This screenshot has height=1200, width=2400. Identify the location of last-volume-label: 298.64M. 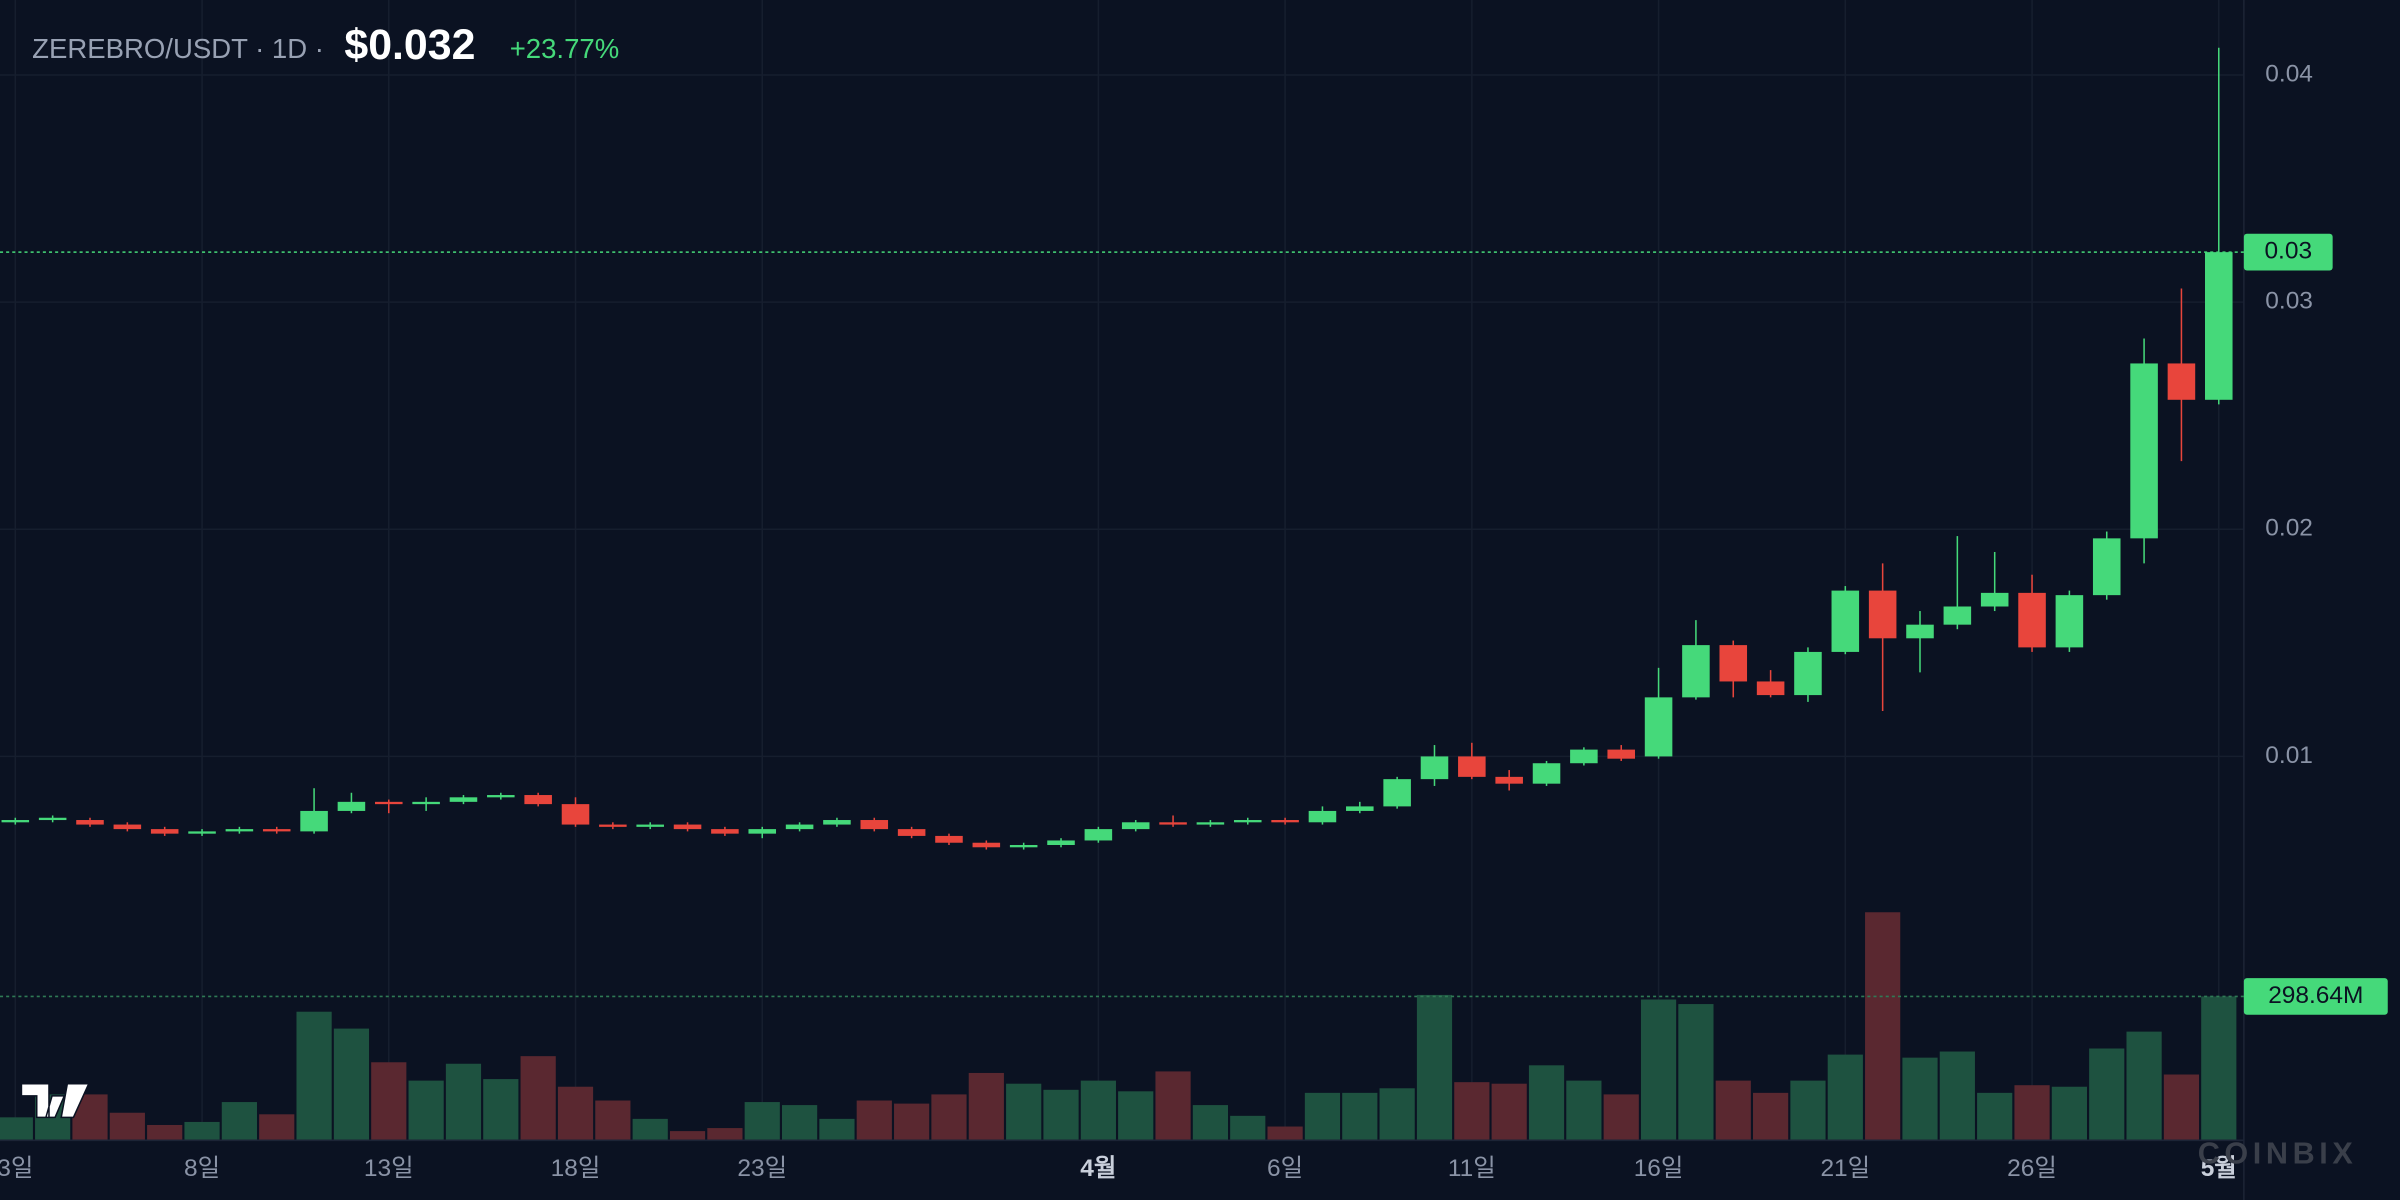
(2315, 995).